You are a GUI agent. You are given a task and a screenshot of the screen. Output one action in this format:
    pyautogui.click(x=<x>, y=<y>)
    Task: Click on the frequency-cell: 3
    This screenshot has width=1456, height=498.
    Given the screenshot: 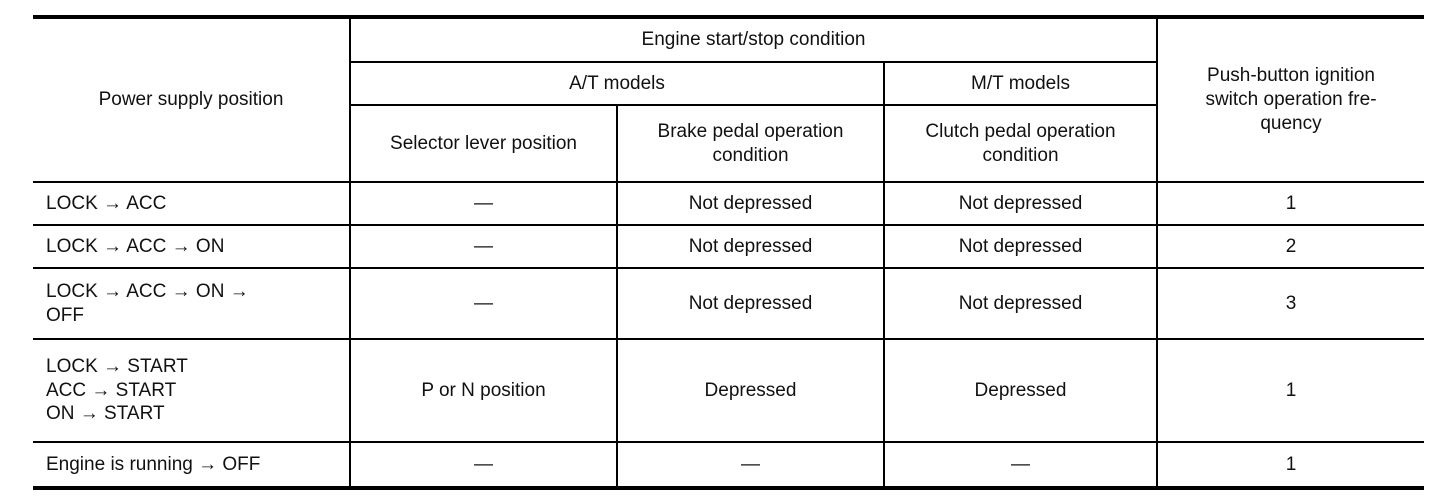 What is the action you would take?
    pyautogui.click(x=1290, y=303)
    